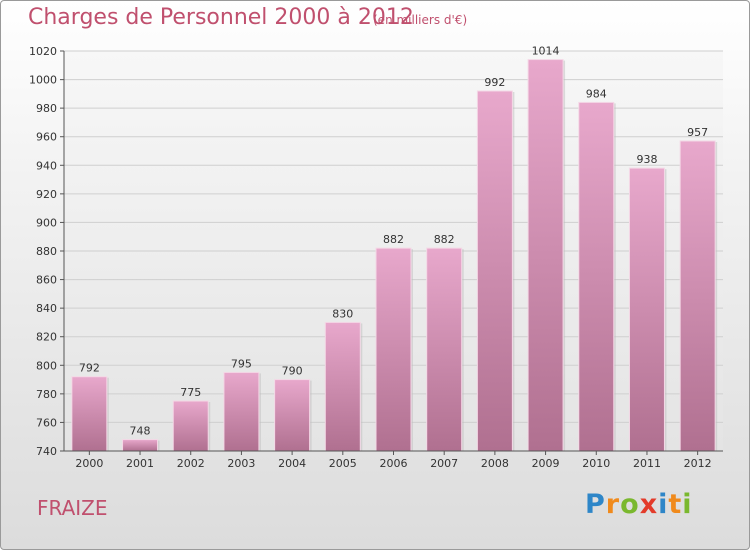 The height and width of the screenshot is (550, 750). I want to click on x-tick-label: 2000, so click(89, 463).